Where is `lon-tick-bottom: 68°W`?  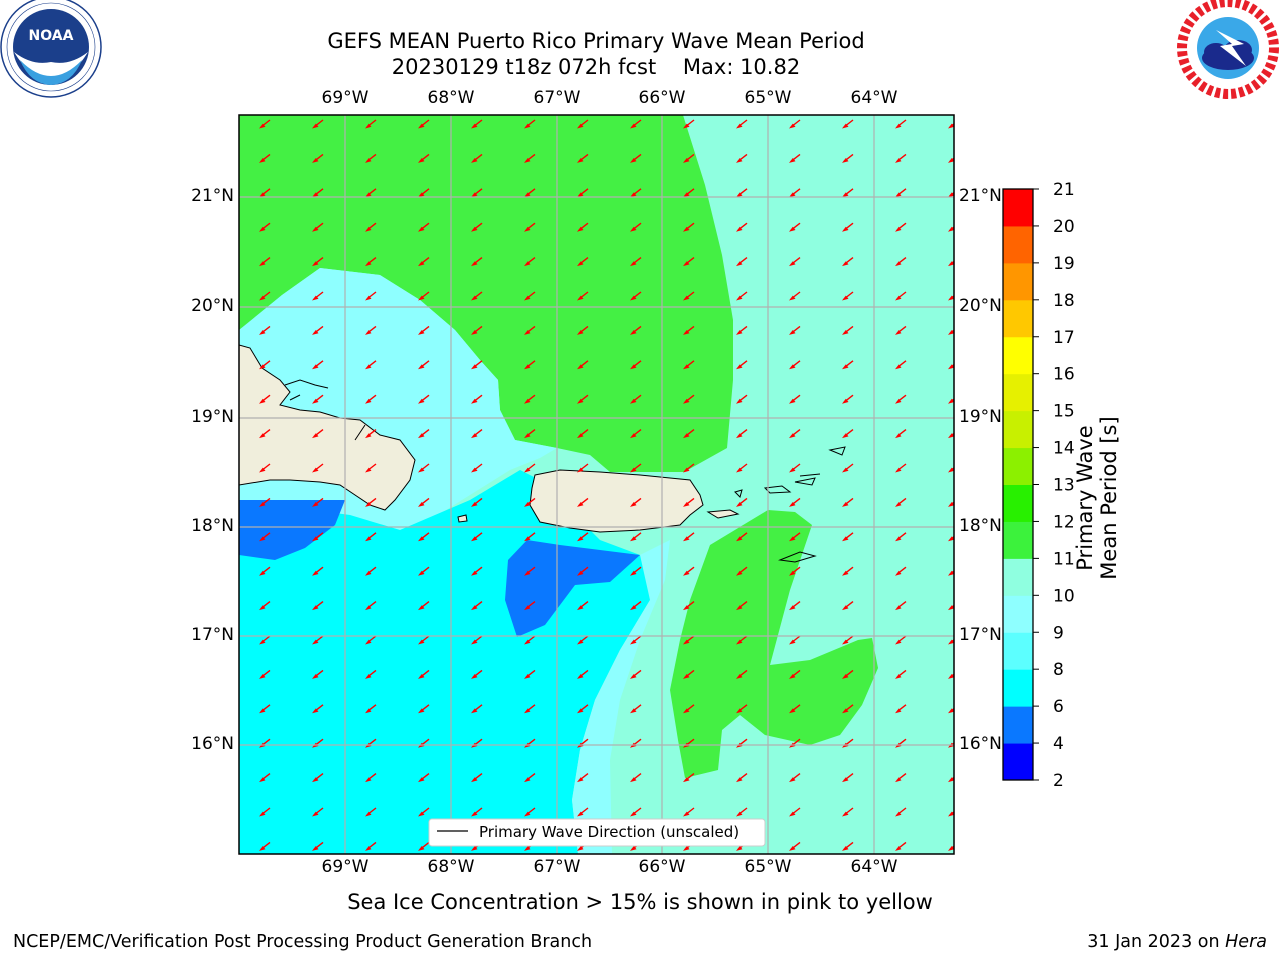
lon-tick-bottom: 68°W is located at coordinates (451, 867).